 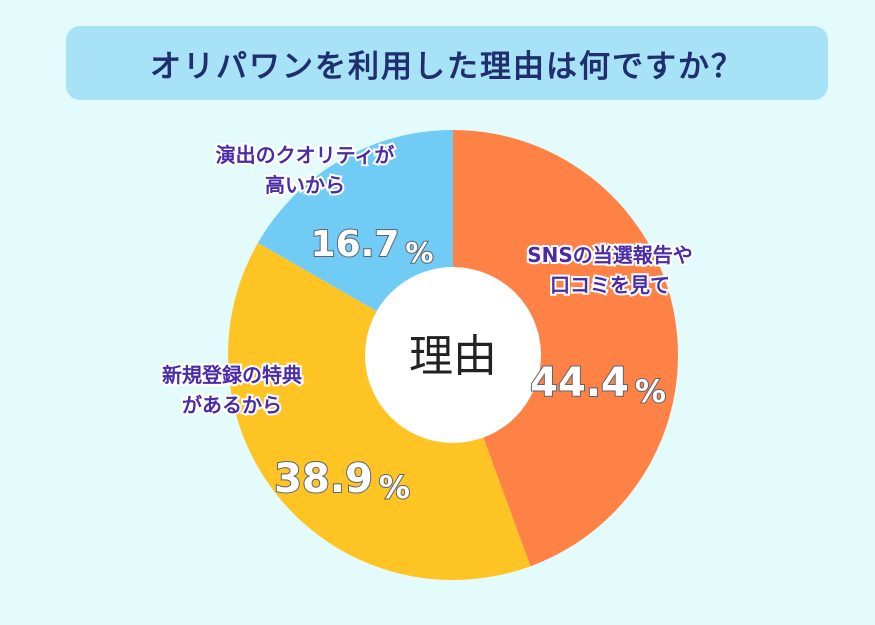 I want to click on title-banner: オリパワンを利用した理由は何ですか？, so click(x=447, y=63).